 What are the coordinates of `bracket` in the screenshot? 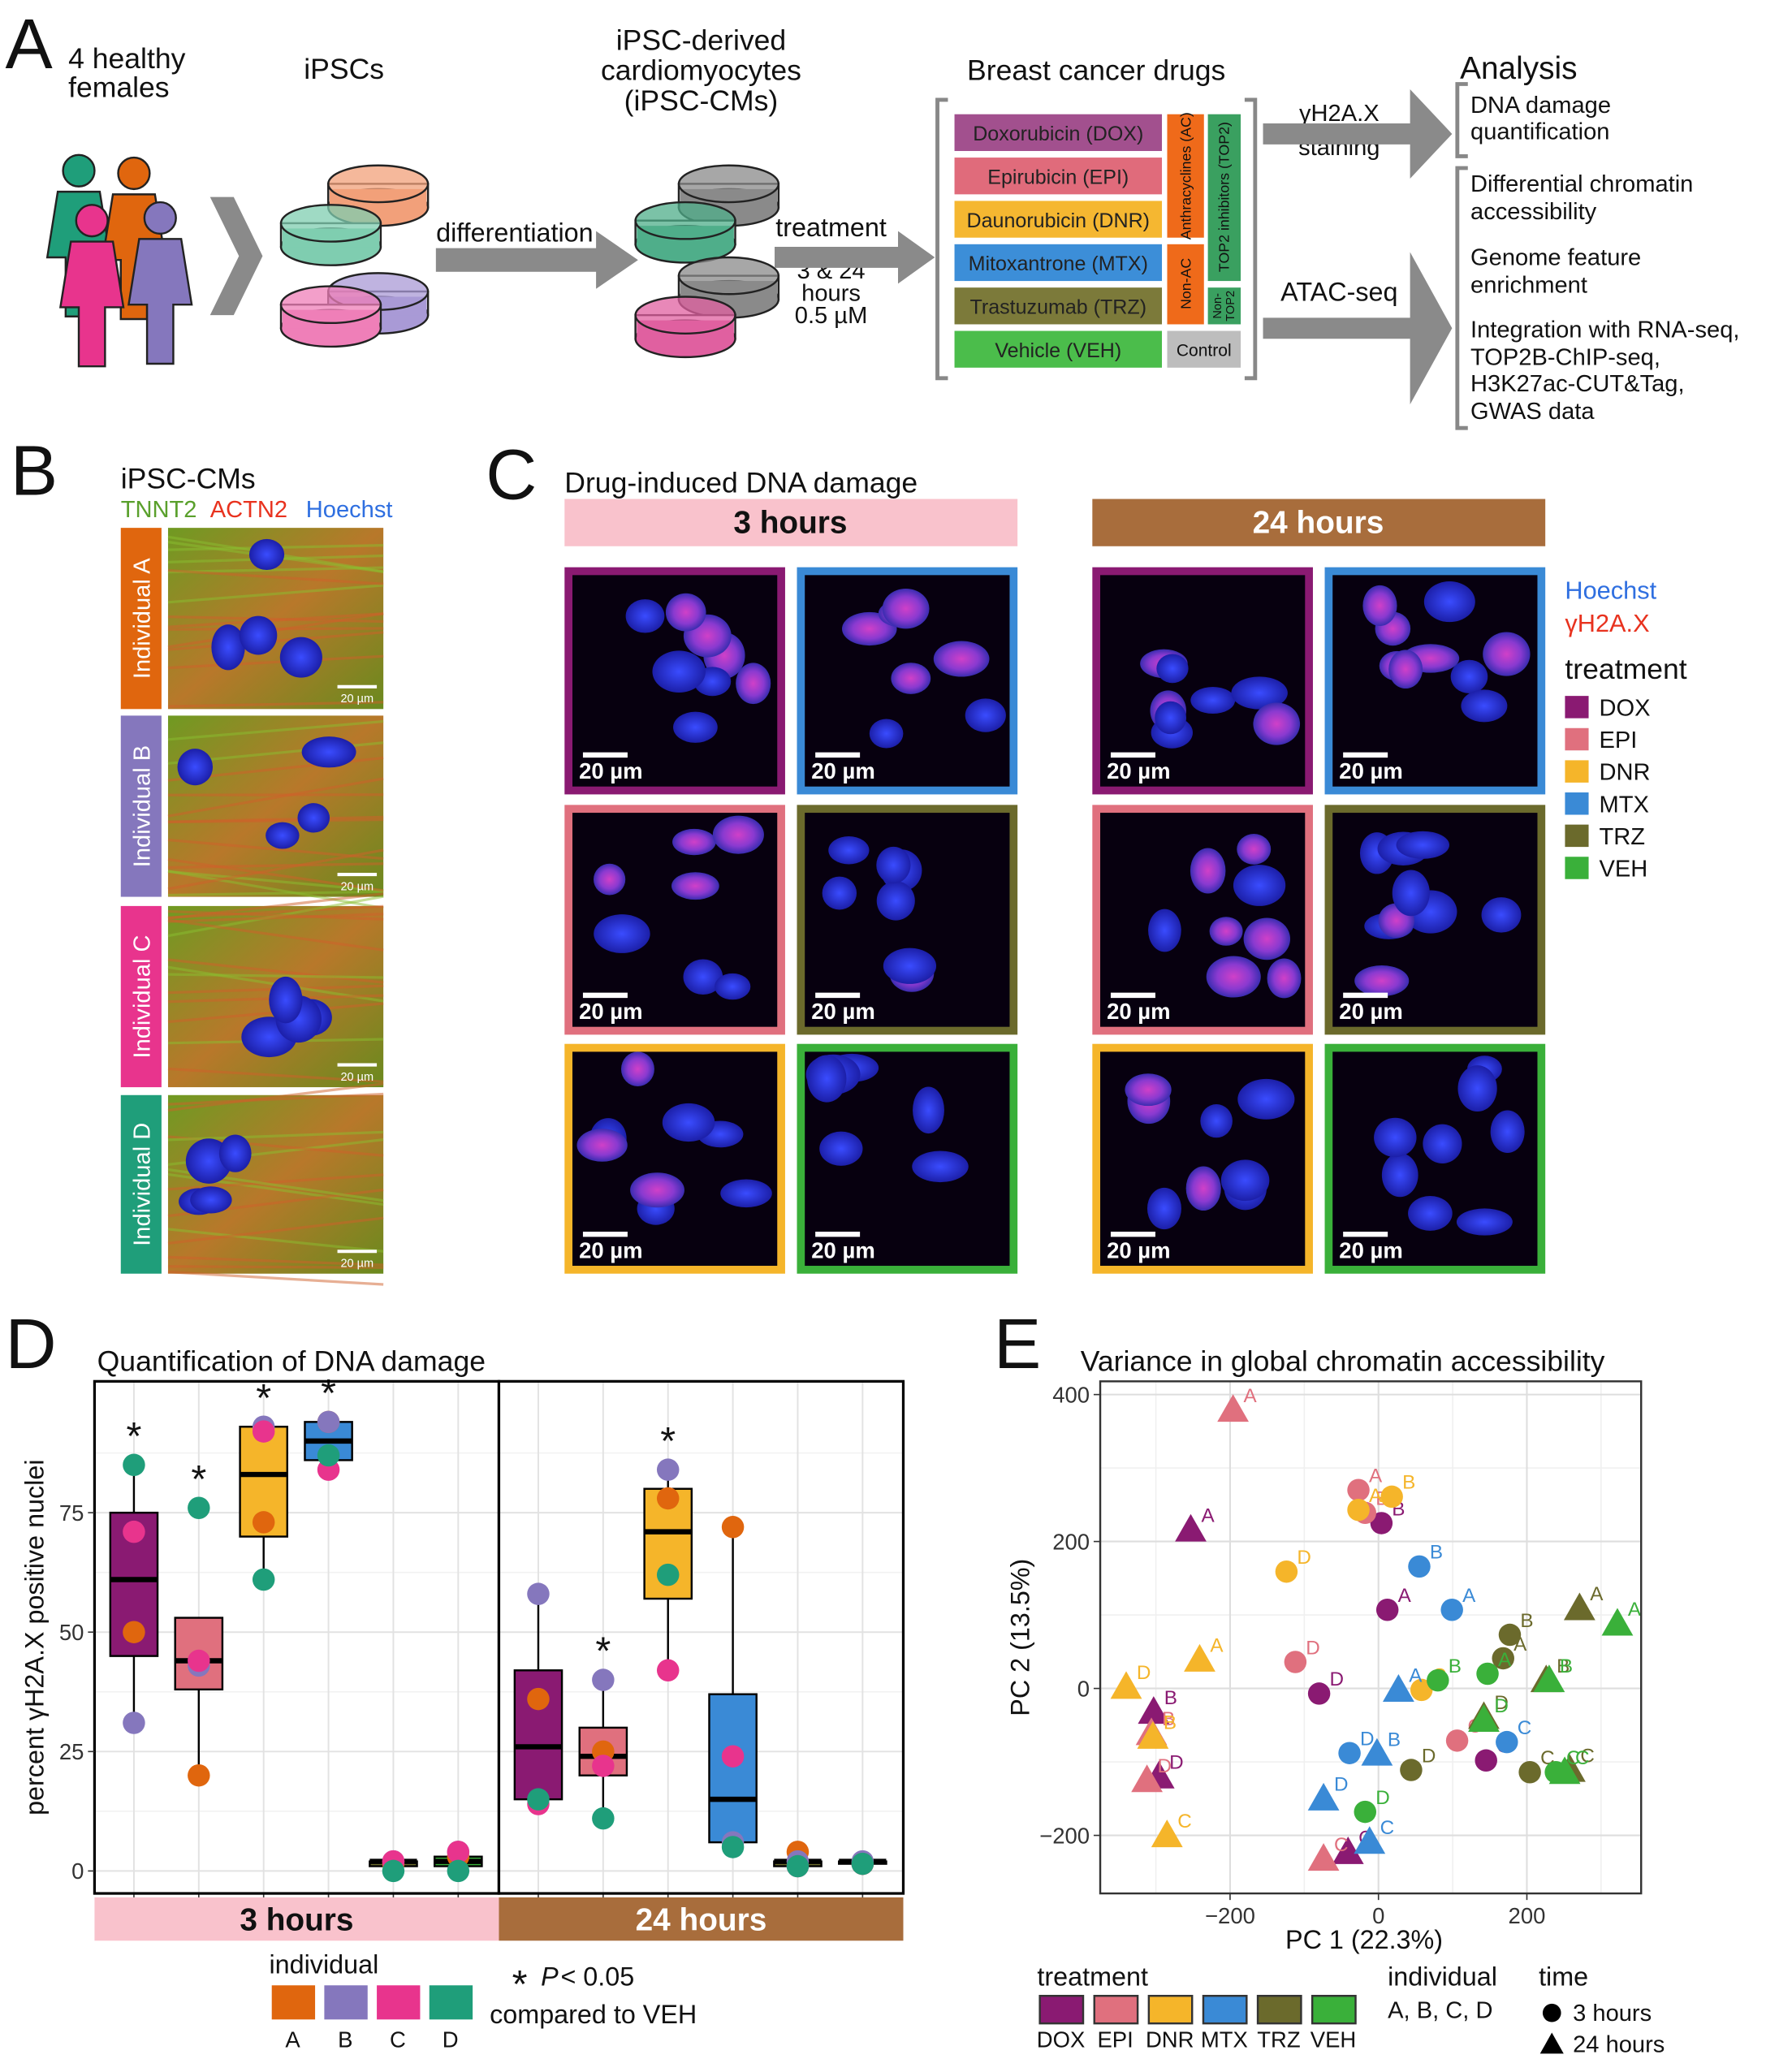 It's located at (1461, 298).